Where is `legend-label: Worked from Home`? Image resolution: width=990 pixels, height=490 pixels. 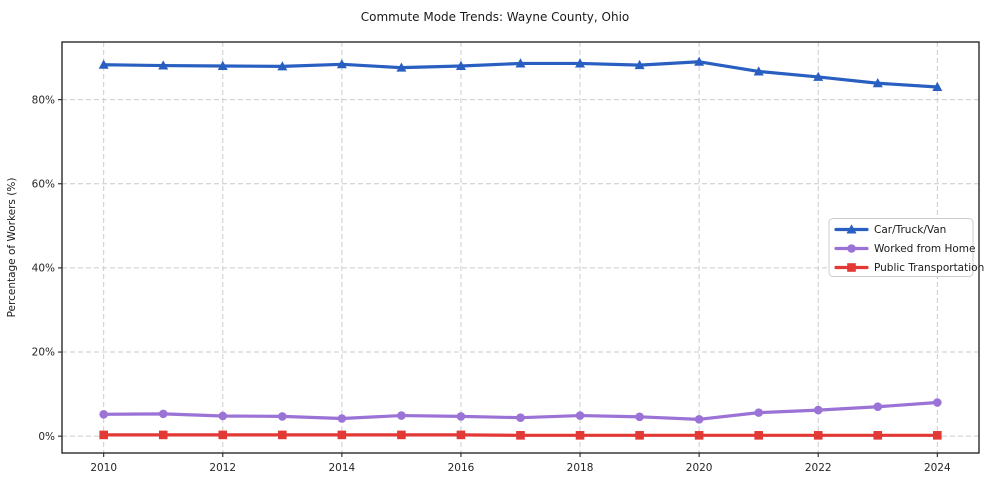 legend-label: Worked from Home is located at coordinates (924, 249).